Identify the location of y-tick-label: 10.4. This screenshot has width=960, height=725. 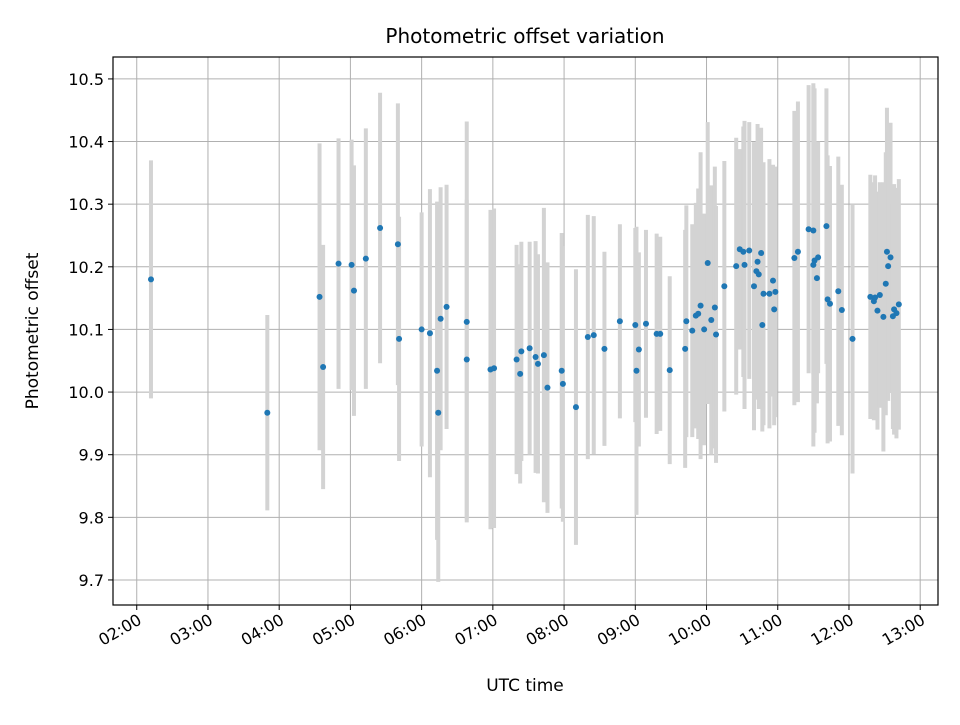
(86, 142).